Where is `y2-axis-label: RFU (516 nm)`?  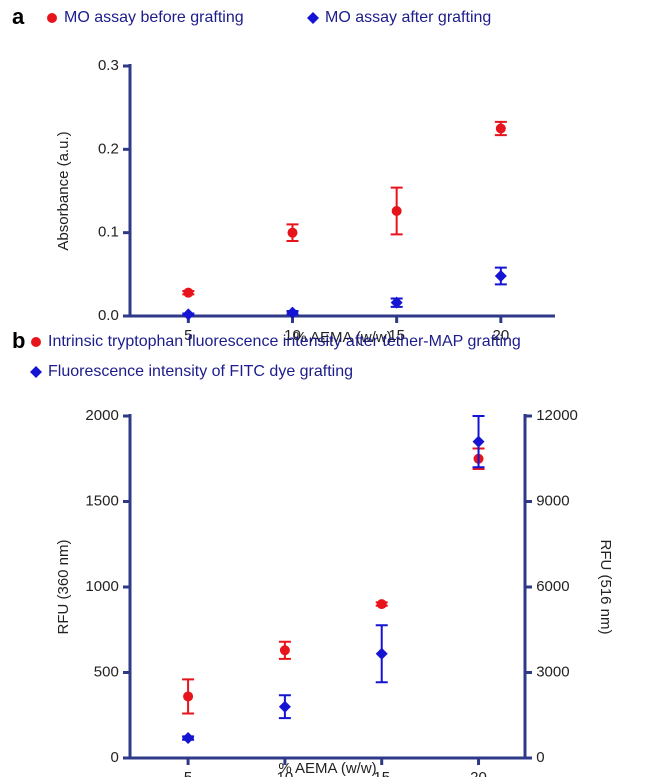 y2-axis-label: RFU (516 nm) is located at coordinates (605, 586).